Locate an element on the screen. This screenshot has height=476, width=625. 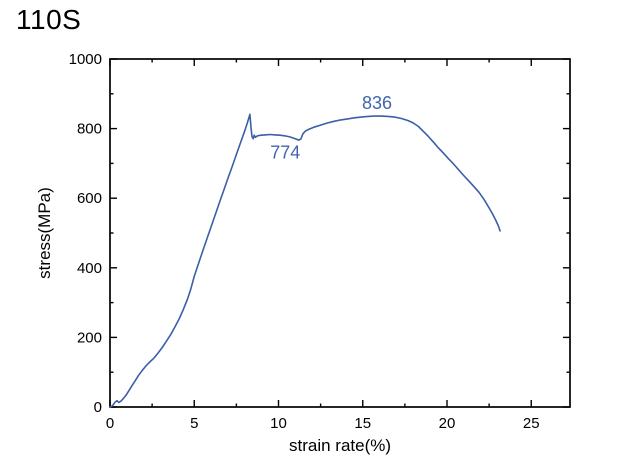
annotation-774: 774 is located at coordinates (285, 153).